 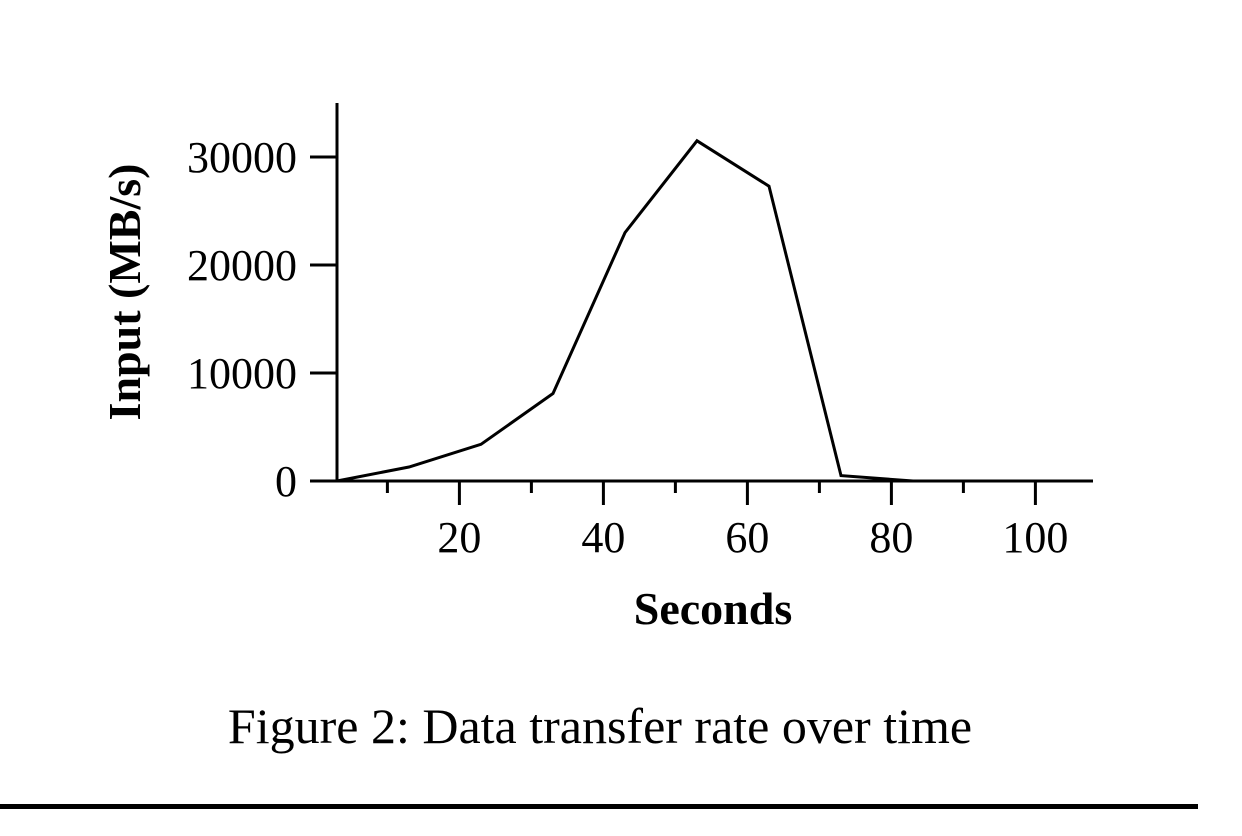 I want to click on y-tick-label: 10000, so click(x=242, y=373).